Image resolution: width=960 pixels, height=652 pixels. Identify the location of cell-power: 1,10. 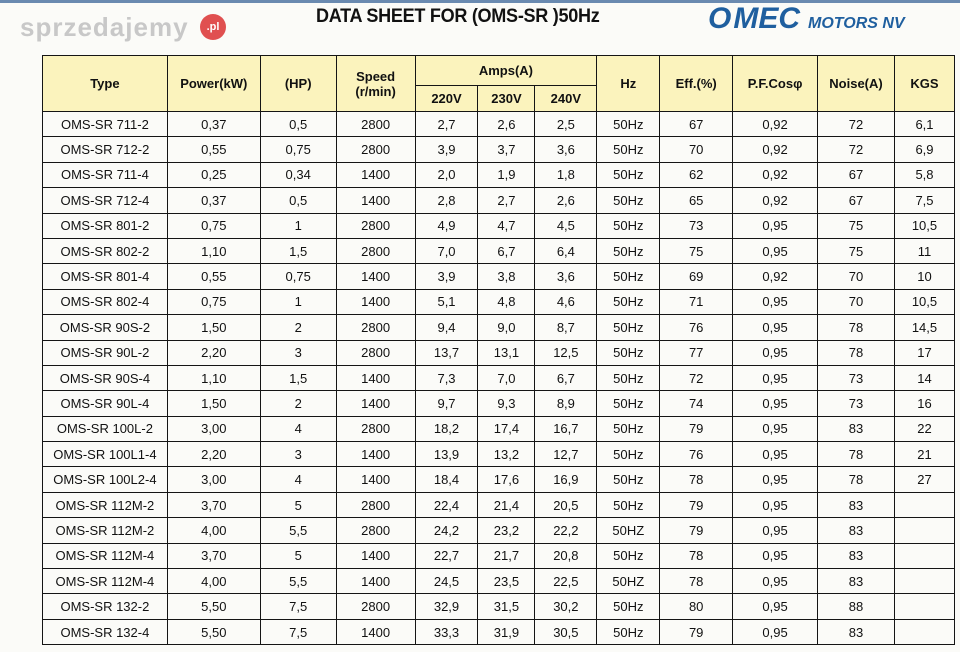
(213, 378).